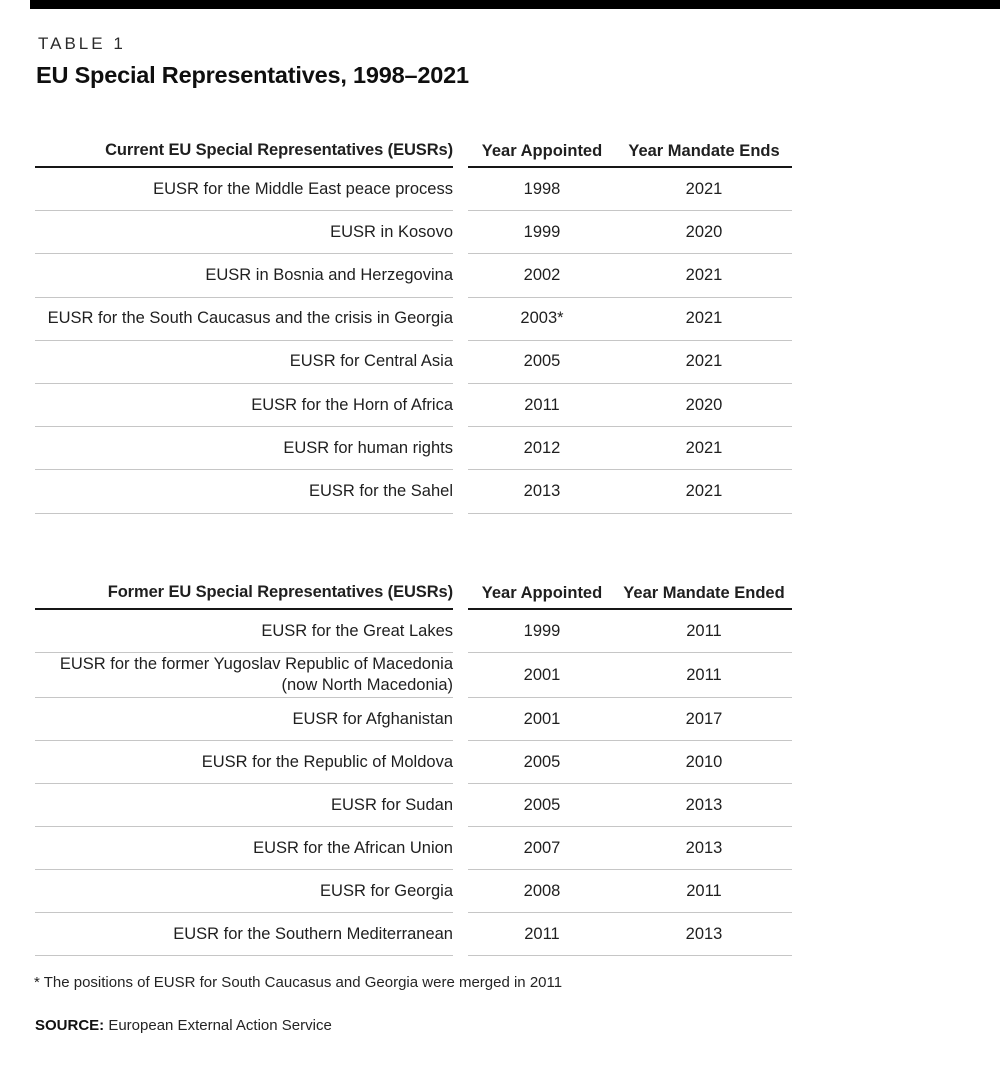 This screenshot has height=1078, width=1000. I want to click on table-row: EUSR for Afghanistan 2001 2017, so click(413, 719).